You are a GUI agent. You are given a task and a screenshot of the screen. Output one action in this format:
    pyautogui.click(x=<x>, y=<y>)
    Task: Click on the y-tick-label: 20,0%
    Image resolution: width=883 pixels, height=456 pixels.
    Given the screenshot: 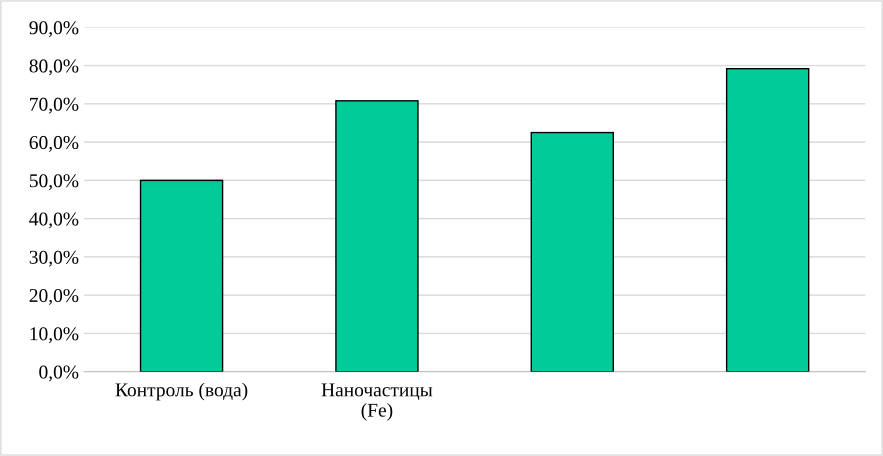 What is the action you would take?
    pyautogui.click(x=54, y=296)
    